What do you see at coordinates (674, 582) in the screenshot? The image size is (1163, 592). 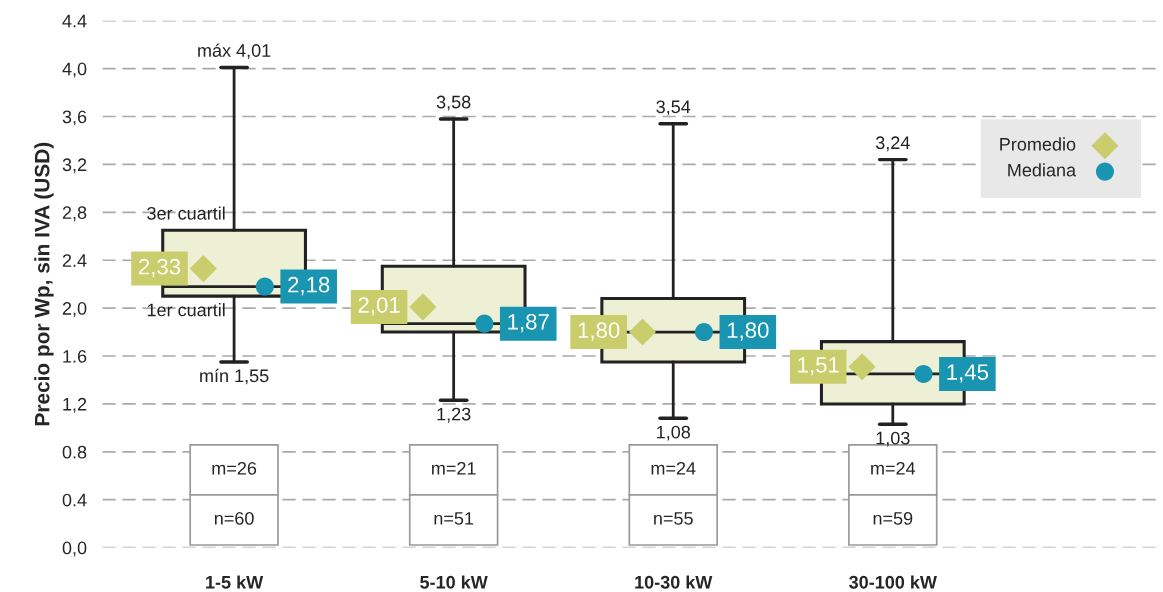 I see `x-tick-label: 10-30 kW` at bounding box center [674, 582].